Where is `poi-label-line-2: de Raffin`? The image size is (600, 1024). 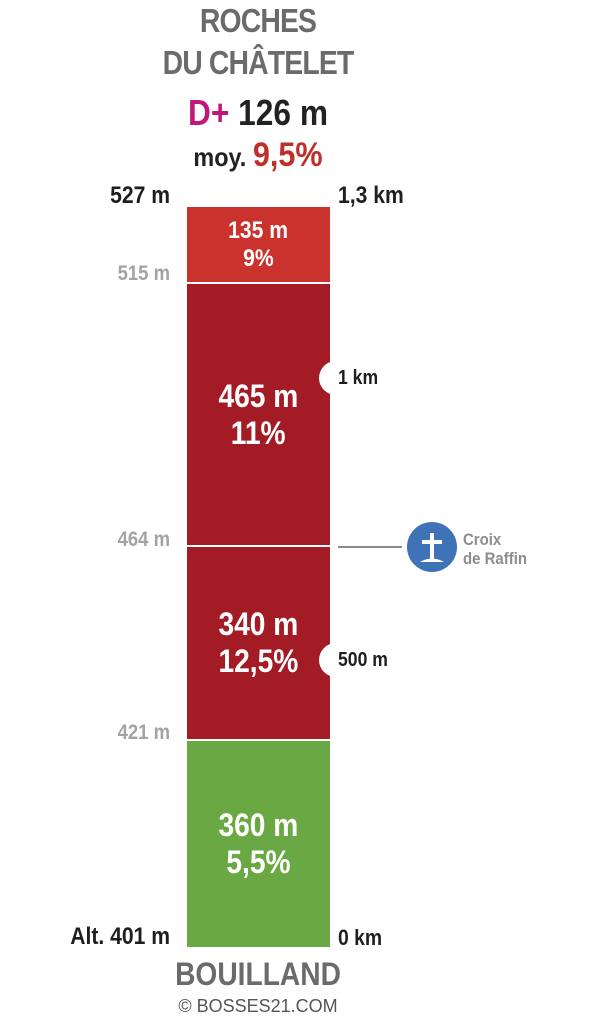
poi-label-line-2: de Raffin is located at coordinates (495, 558).